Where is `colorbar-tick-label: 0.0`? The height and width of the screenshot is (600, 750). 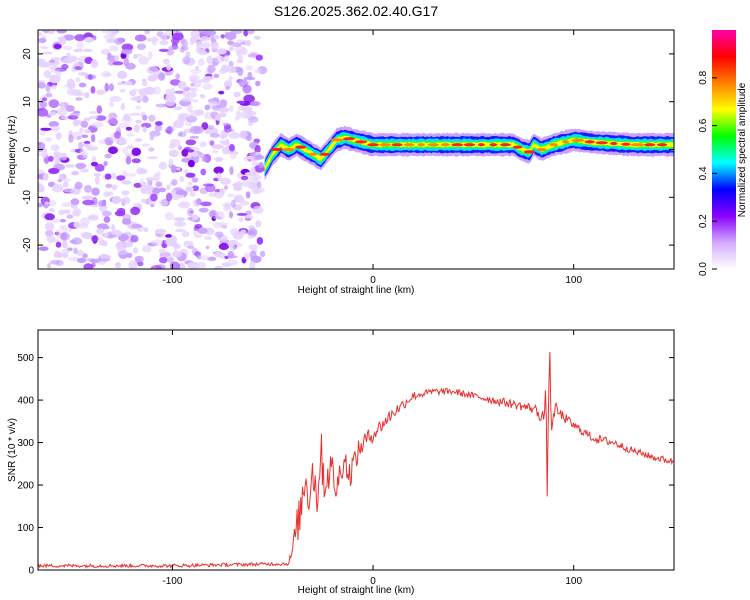 colorbar-tick-label: 0.0 is located at coordinates (703, 269).